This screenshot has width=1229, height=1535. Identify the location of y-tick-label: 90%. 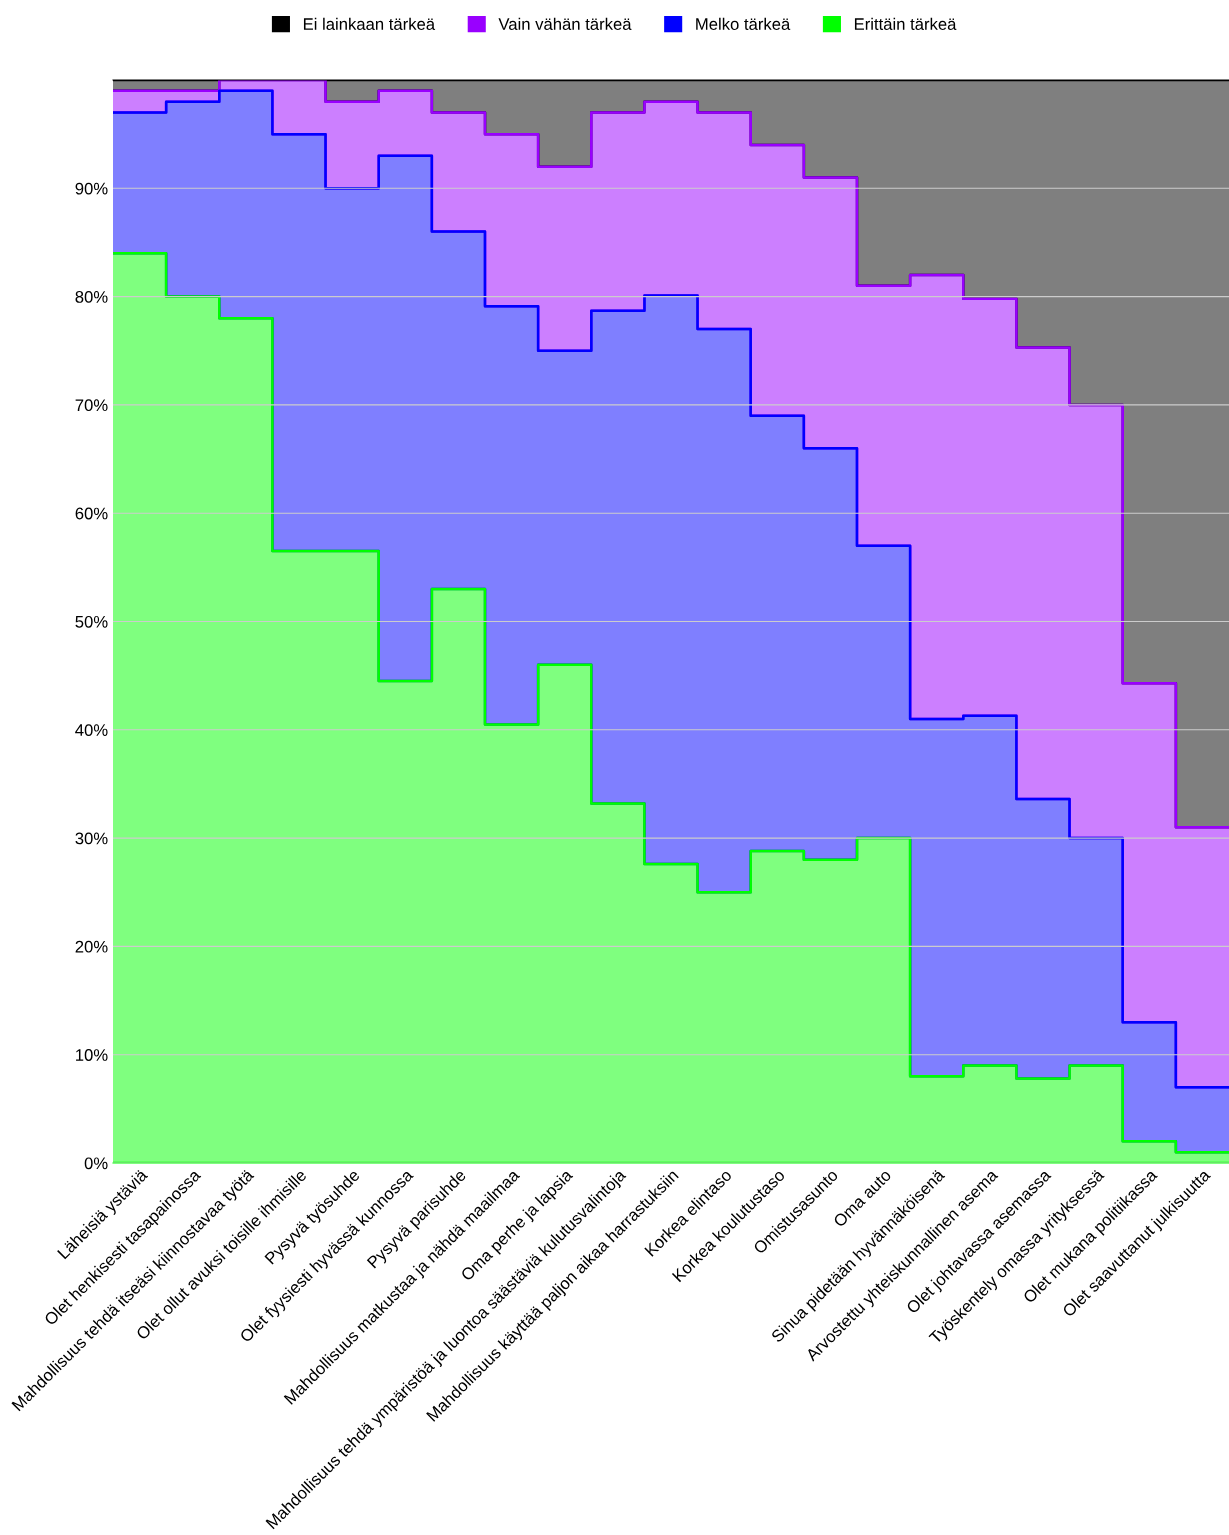
(91, 188).